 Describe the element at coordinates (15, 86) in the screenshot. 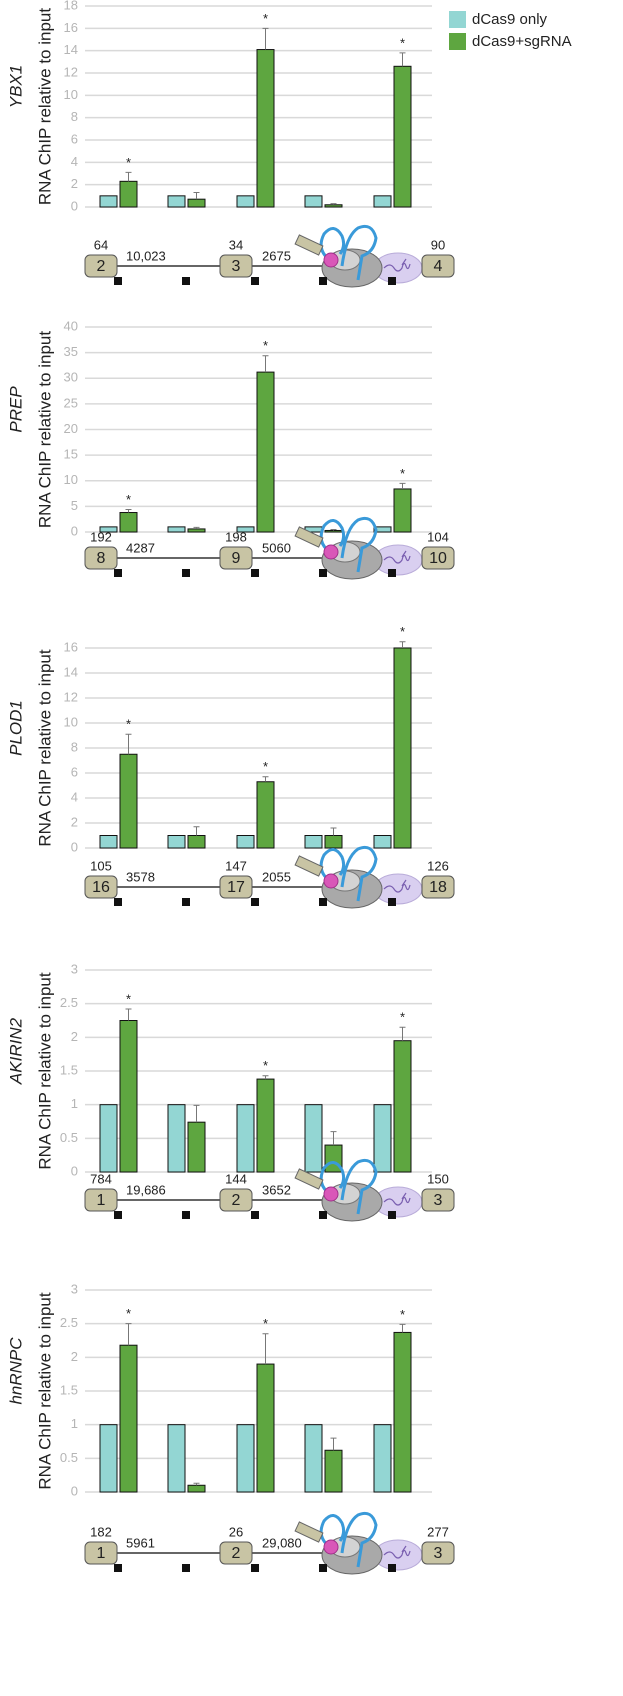

I see `gene-name: YBX1` at that location.